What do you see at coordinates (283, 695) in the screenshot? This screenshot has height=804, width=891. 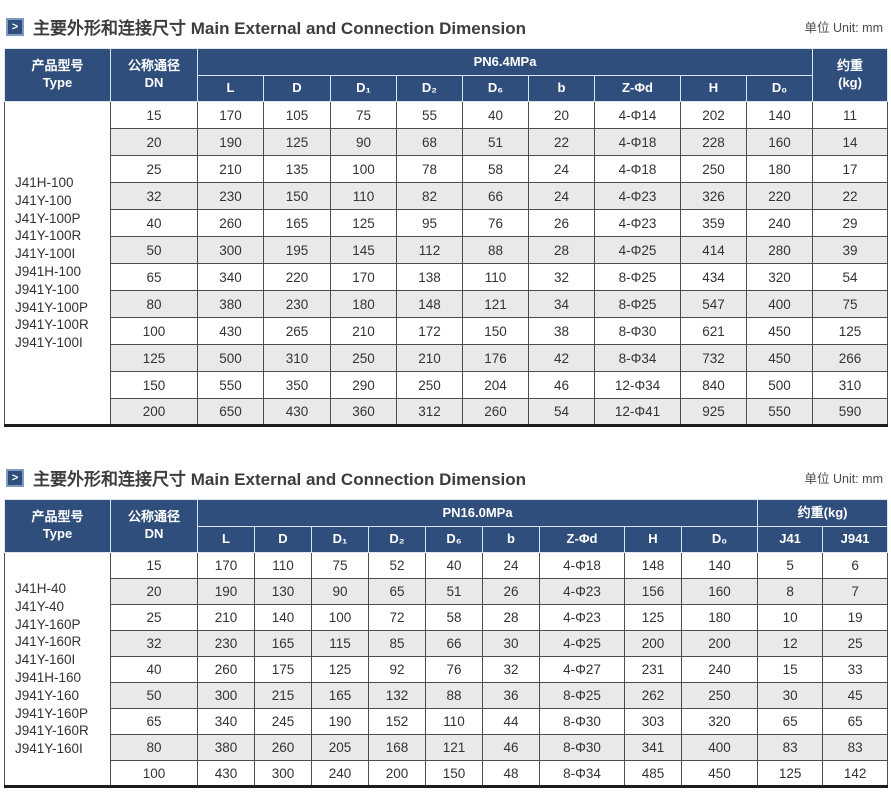 I see `value-cell: 215` at bounding box center [283, 695].